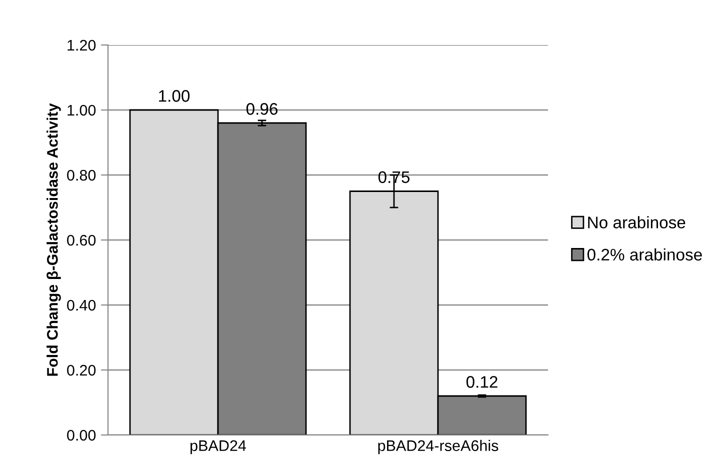 The height and width of the screenshot is (476, 709). Describe the element at coordinates (174, 96) in the screenshot. I see `data-label: 1.00` at that location.